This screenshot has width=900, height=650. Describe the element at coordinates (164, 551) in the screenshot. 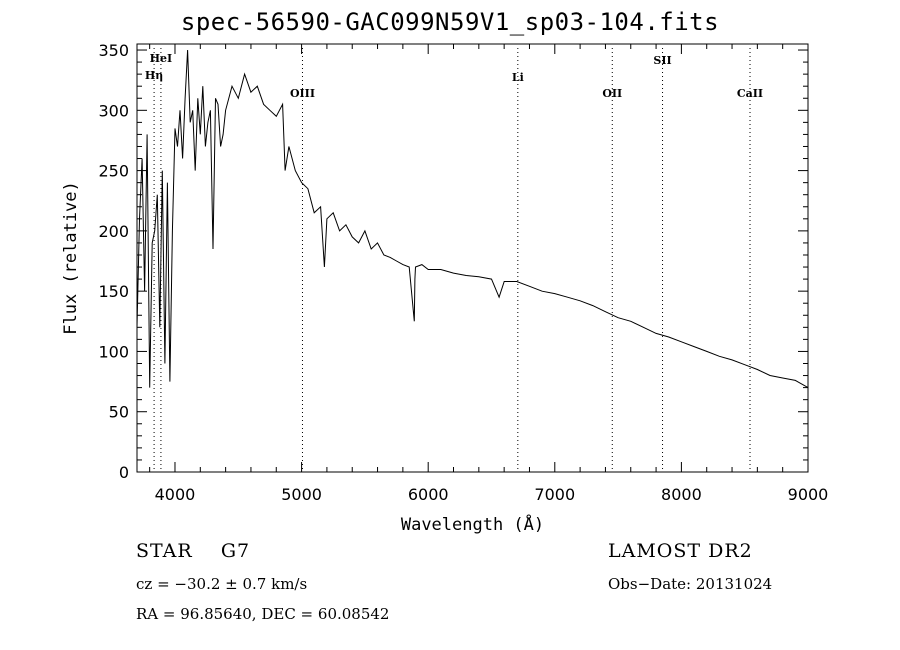

I see `class-label: STAR` at that location.